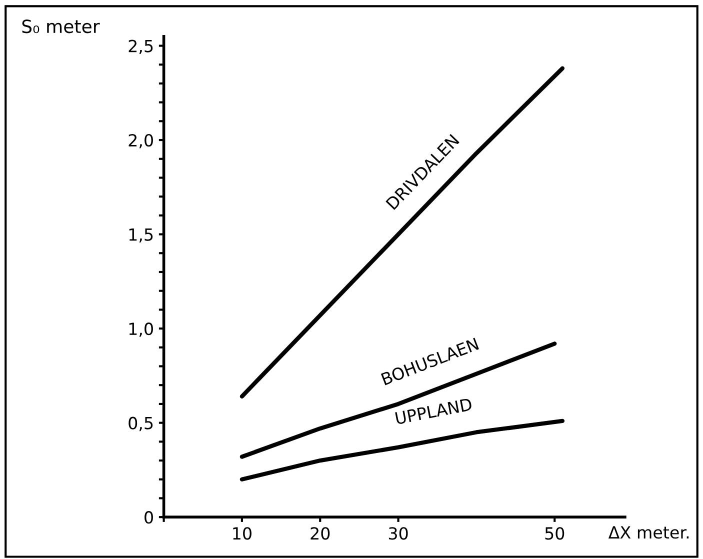 This screenshot has width=703, height=559. Describe the element at coordinates (141, 235) in the screenshot. I see `y-tick-label: 1,5` at that location.